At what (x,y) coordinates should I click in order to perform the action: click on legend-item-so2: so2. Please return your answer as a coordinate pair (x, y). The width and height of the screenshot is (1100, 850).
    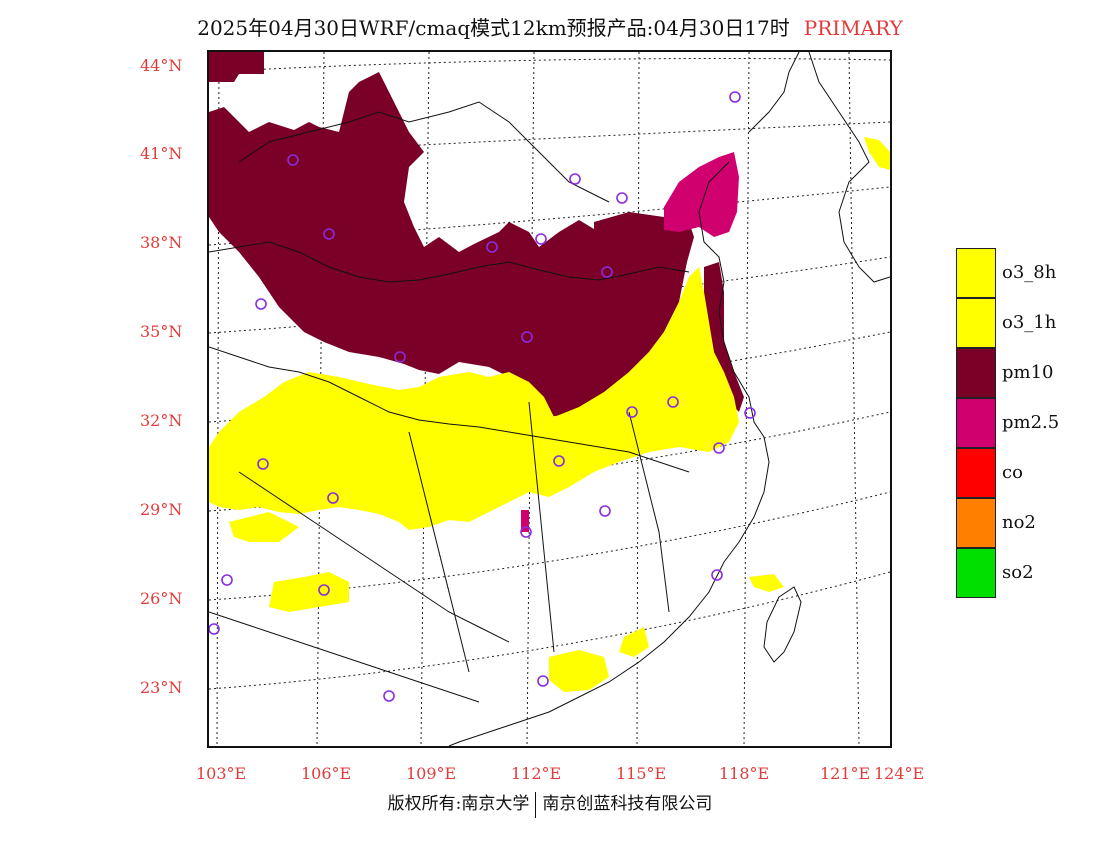
    Looking at the image, I should click on (1026, 573).